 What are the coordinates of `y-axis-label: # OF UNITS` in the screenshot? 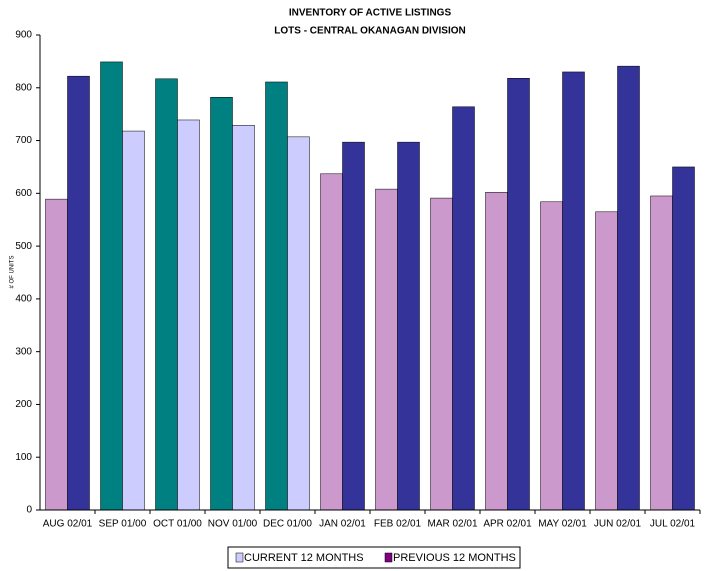 It's located at (13, 271).